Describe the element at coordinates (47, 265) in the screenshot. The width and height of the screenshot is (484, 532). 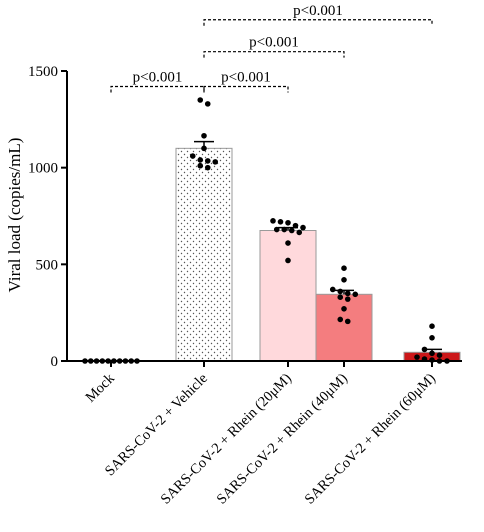
I see `y-tick-label: 500` at that location.